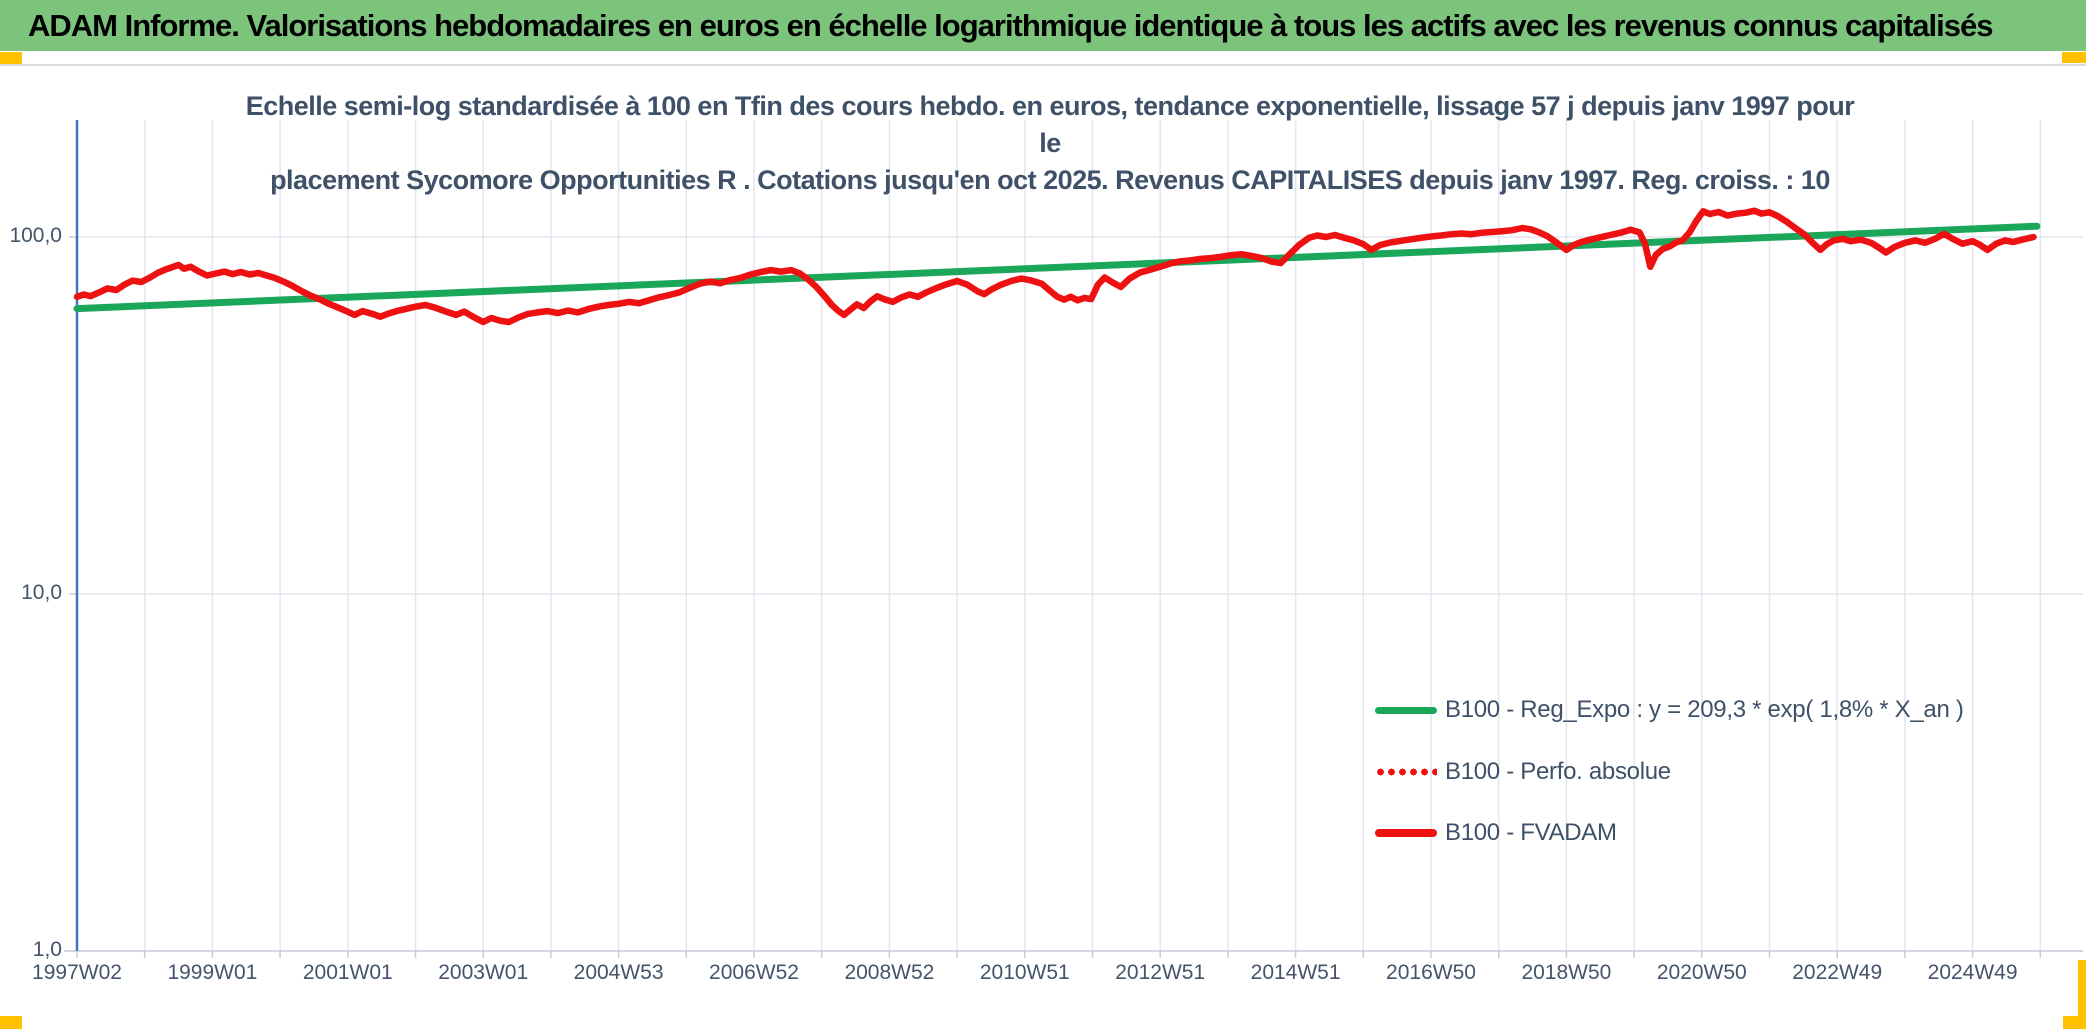  Describe the element at coordinates (47, 949) in the screenshot. I see `y-axis-label-1: 1,0` at that location.